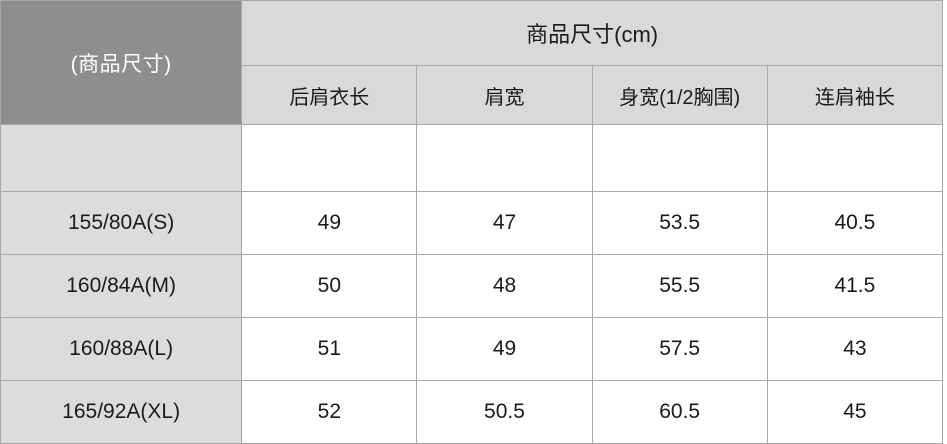 This screenshot has width=947, height=444. I want to click on size-value-cell: 48, so click(504, 286).